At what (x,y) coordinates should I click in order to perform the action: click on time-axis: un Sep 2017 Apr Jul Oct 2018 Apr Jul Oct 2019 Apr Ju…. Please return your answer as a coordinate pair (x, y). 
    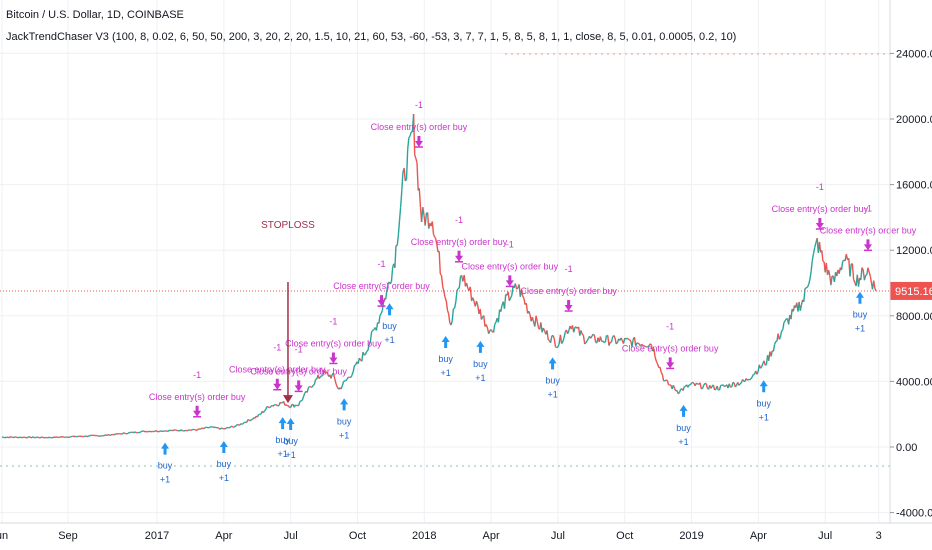
    Looking at the image, I should click on (466, 532).